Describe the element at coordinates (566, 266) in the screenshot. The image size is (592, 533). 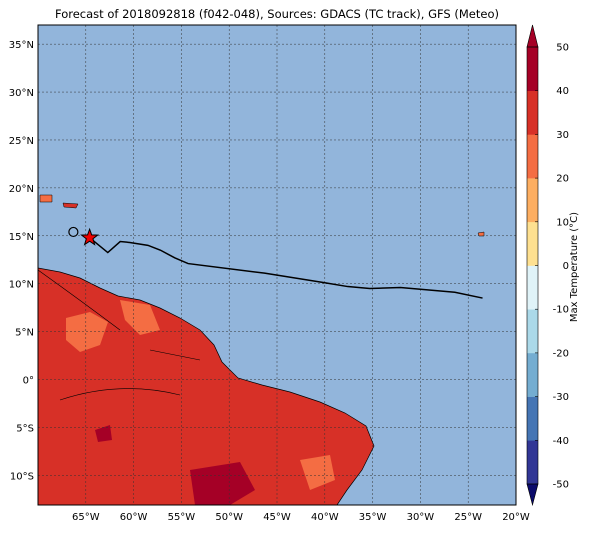
I see `colorbar-tick-label: 0` at that location.